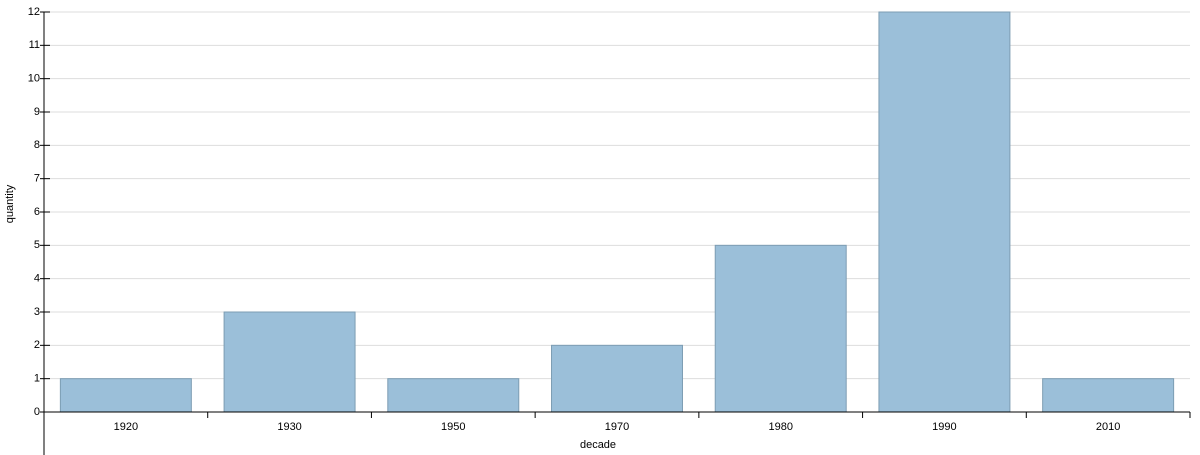  What do you see at coordinates (37, 345) in the screenshot?
I see `y-tick-label: 2` at bounding box center [37, 345].